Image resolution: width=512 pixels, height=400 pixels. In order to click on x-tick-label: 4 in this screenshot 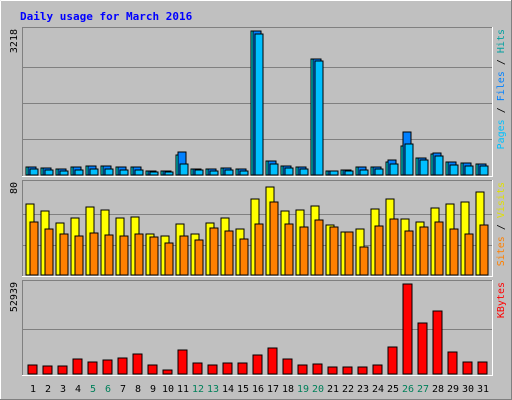, I will do `click(78, 389)`.